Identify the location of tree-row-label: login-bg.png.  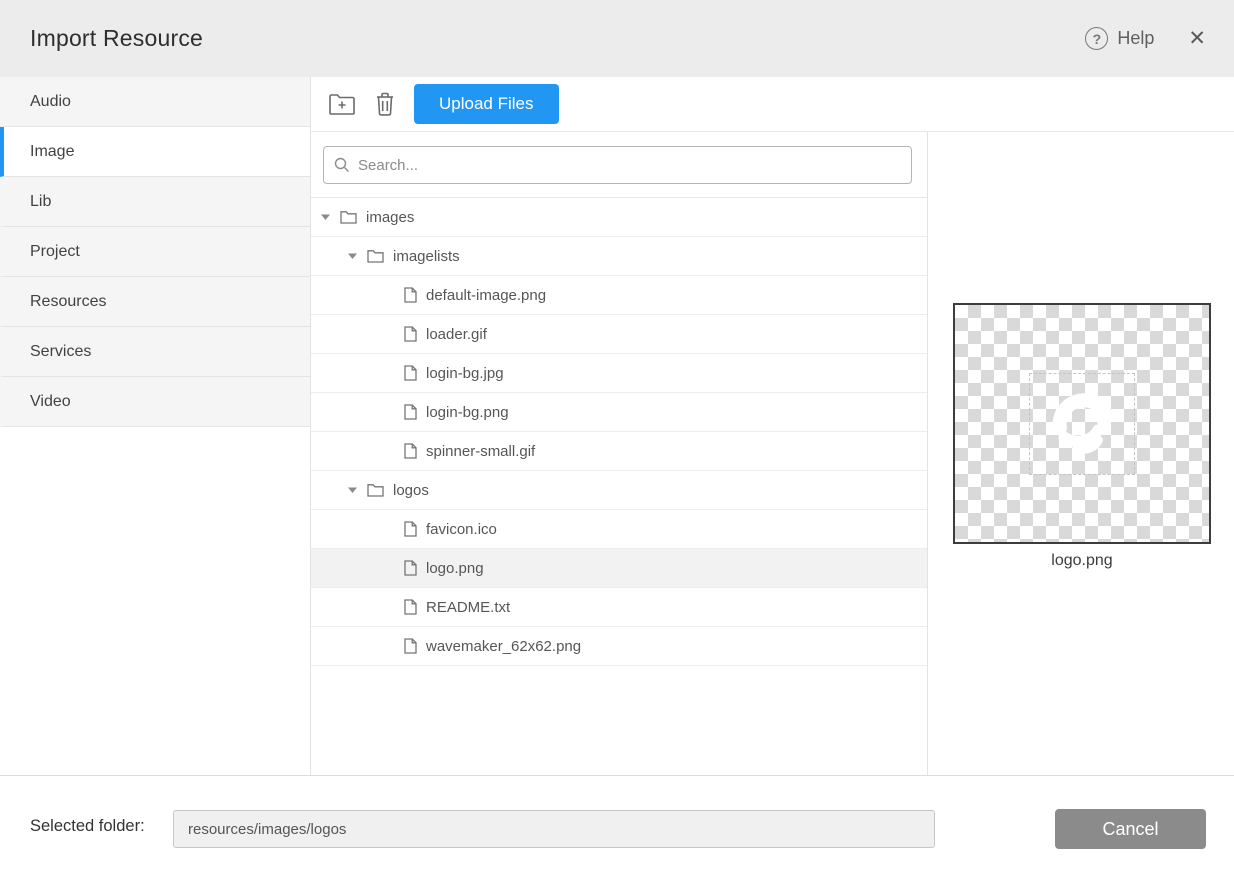
(467, 412).